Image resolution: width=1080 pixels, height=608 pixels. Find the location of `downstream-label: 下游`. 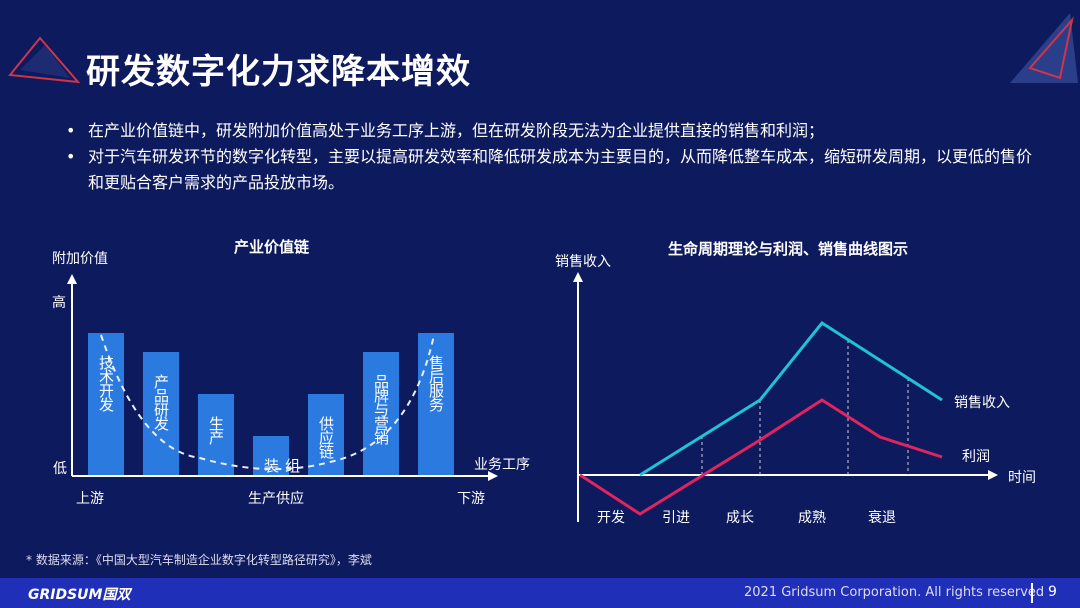

downstream-label: 下游 is located at coordinates (471, 499).